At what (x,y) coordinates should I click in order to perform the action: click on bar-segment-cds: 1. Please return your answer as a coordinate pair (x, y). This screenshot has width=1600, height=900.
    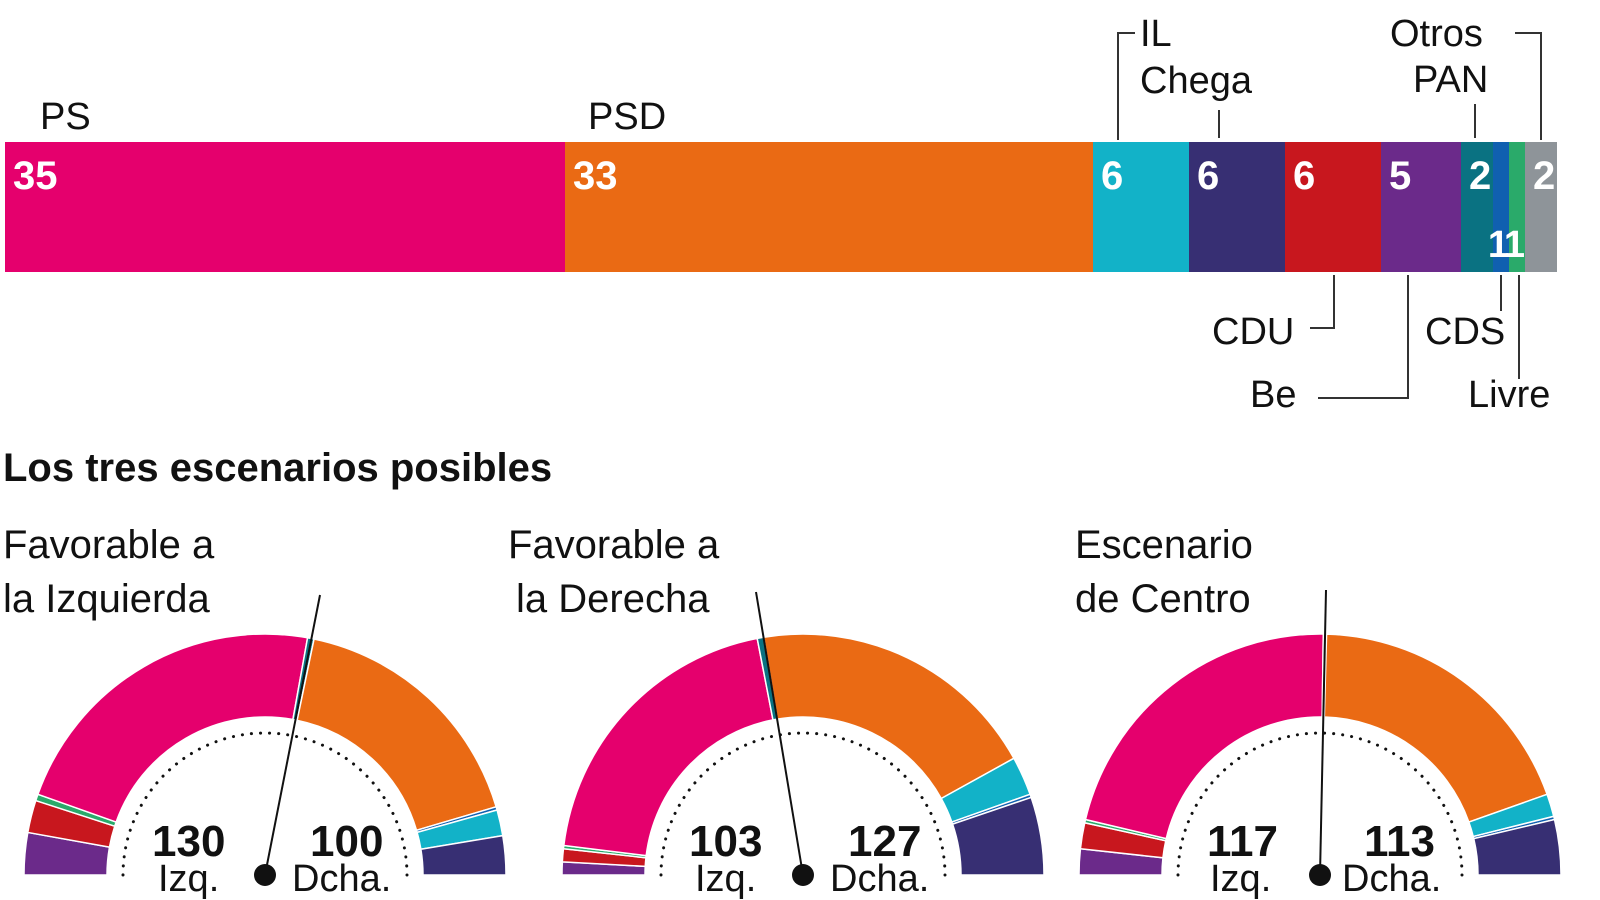
    Looking at the image, I should click on (1498, 207).